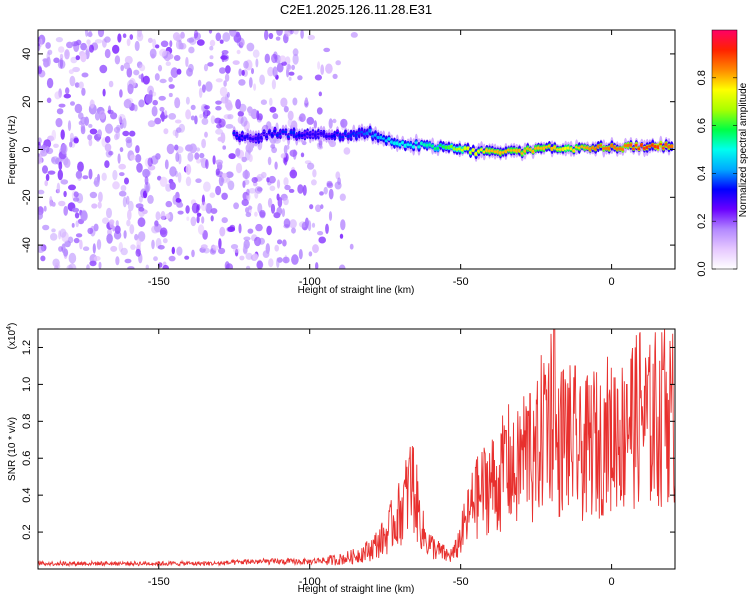 The height and width of the screenshot is (600, 750). I want to click on spectrogram-x-axis-label: Height of straight line (km), so click(356, 290).